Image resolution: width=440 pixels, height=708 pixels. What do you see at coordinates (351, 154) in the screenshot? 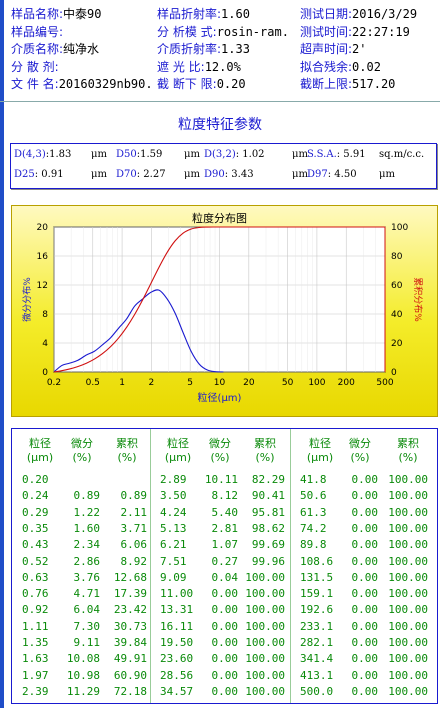
I see `param-value: : 5.91` at bounding box center [351, 154].